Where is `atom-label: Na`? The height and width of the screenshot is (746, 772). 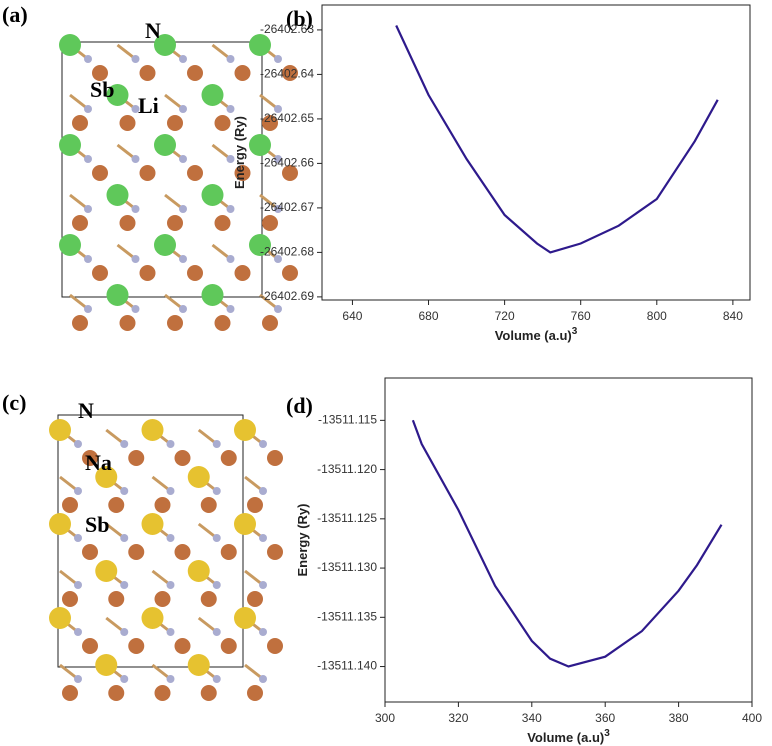
atom-label: Na is located at coordinates (98, 462).